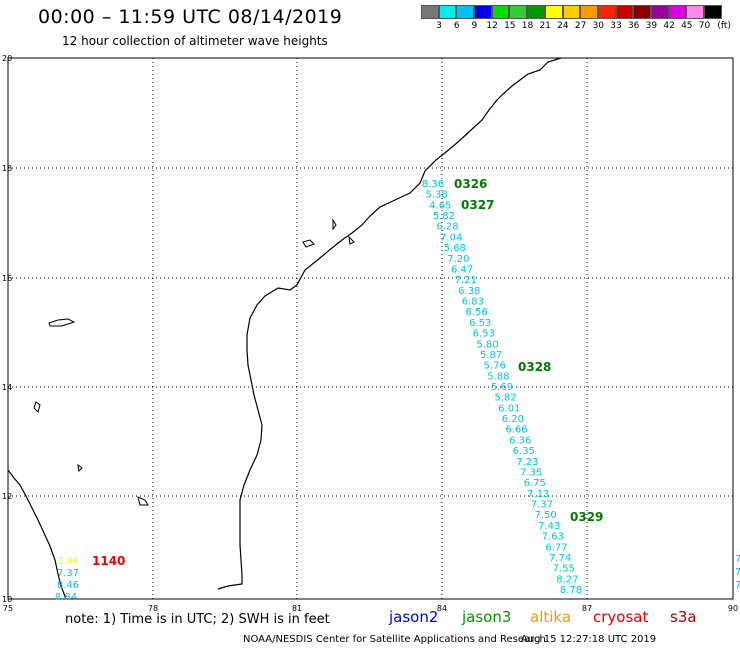 The height and width of the screenshot is (650, 740). What do you see at coordinates (451, 237) in the screenshot?
I see `swh-value: 7.04` at bounding box center [451, 237].